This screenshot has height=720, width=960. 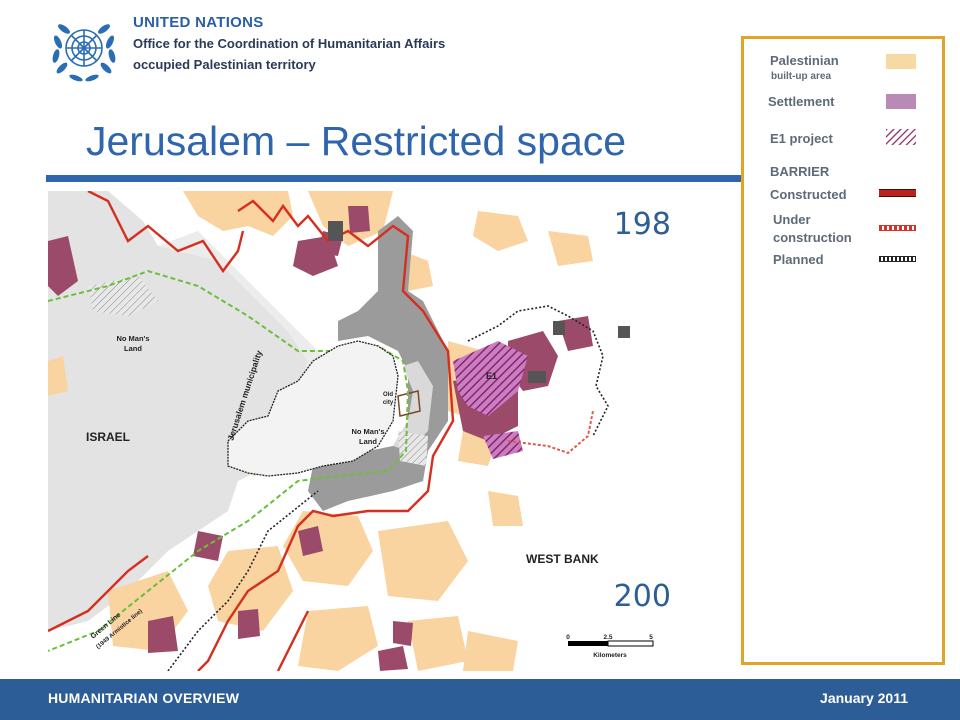 What do you see at coordinates (897, 228) in the screenshot?
I see `legend-under-construction-swatch` at bounding box center [897, 228].